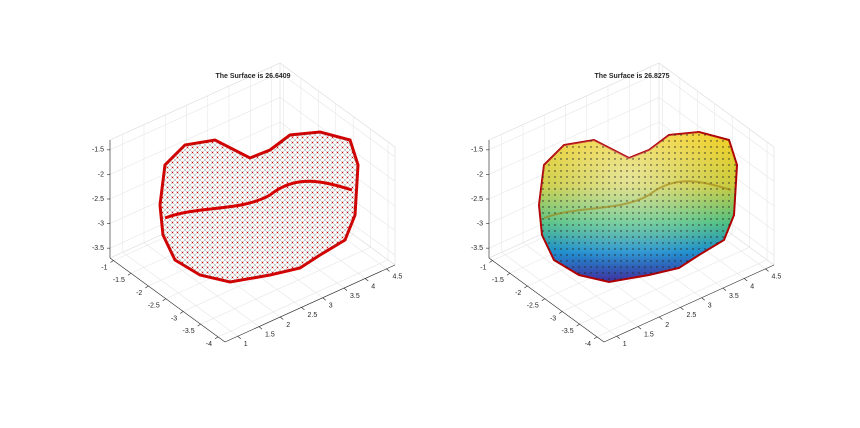 The image size is (860, 428). What do you see at coordinates (252, 76) in the screenshot?
I see `chart-title: The Surface is 26.6409` at bounding box center [252, 76].